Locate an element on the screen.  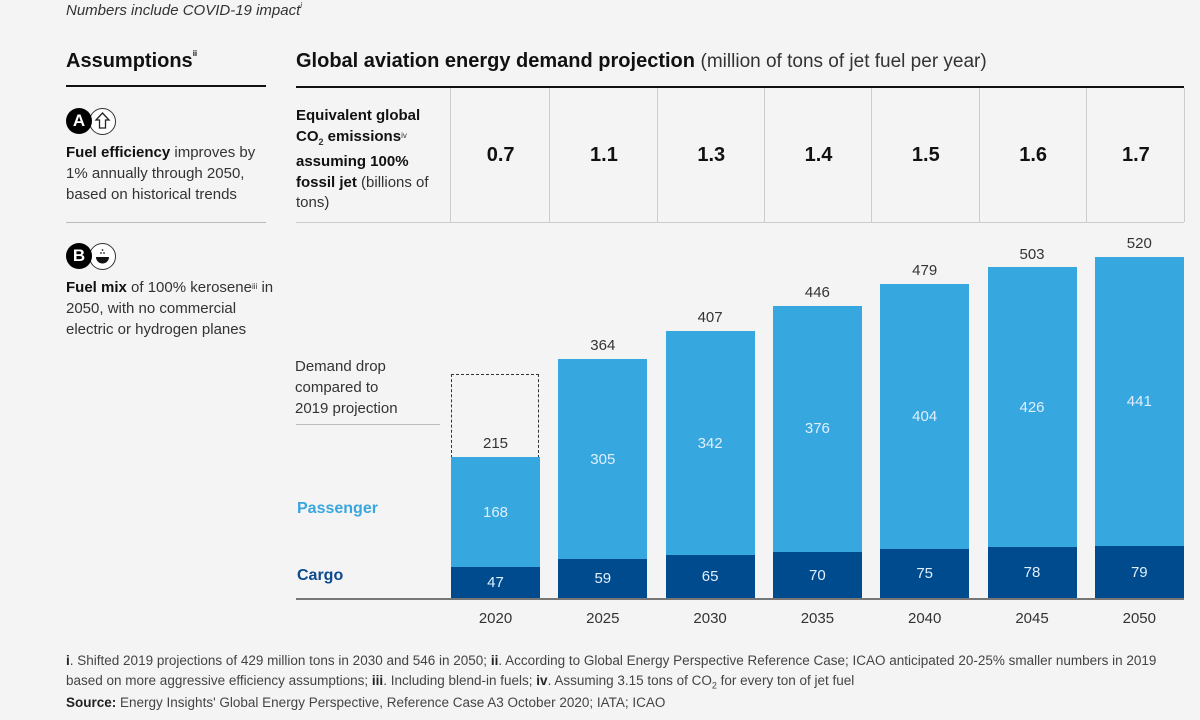
footnote-mark: iii is located at coordinates (377, 680).